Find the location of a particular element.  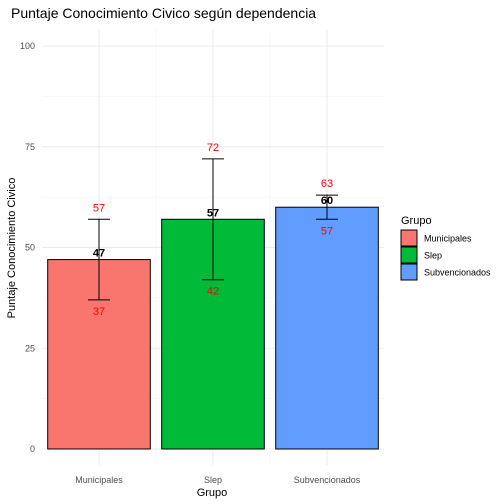

mean-label: 57 is located at coordinates (213, 213).